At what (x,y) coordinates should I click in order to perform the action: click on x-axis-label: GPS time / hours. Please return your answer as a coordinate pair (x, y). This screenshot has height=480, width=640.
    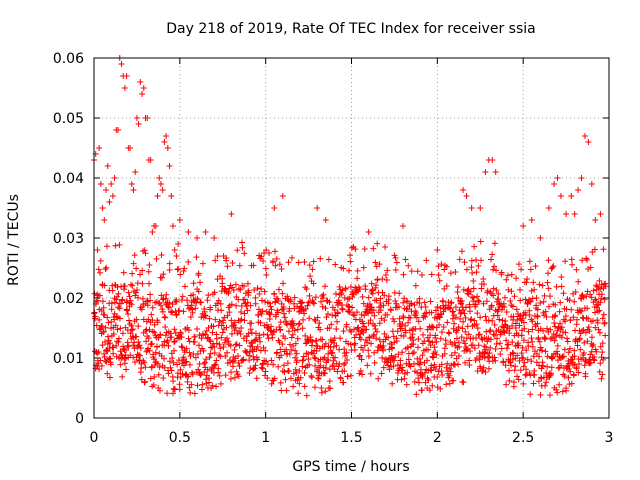
    Looking at the image, I should click on (350, 467).